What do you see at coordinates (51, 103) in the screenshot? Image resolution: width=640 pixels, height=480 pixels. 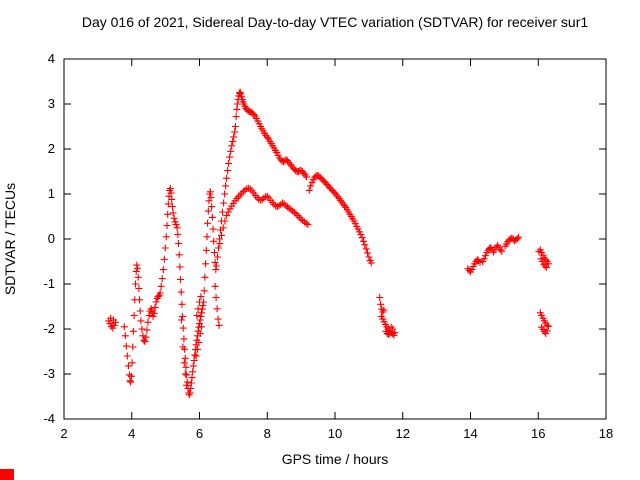 I see `y-tick-label: 3` at bounding box center [51, 103].